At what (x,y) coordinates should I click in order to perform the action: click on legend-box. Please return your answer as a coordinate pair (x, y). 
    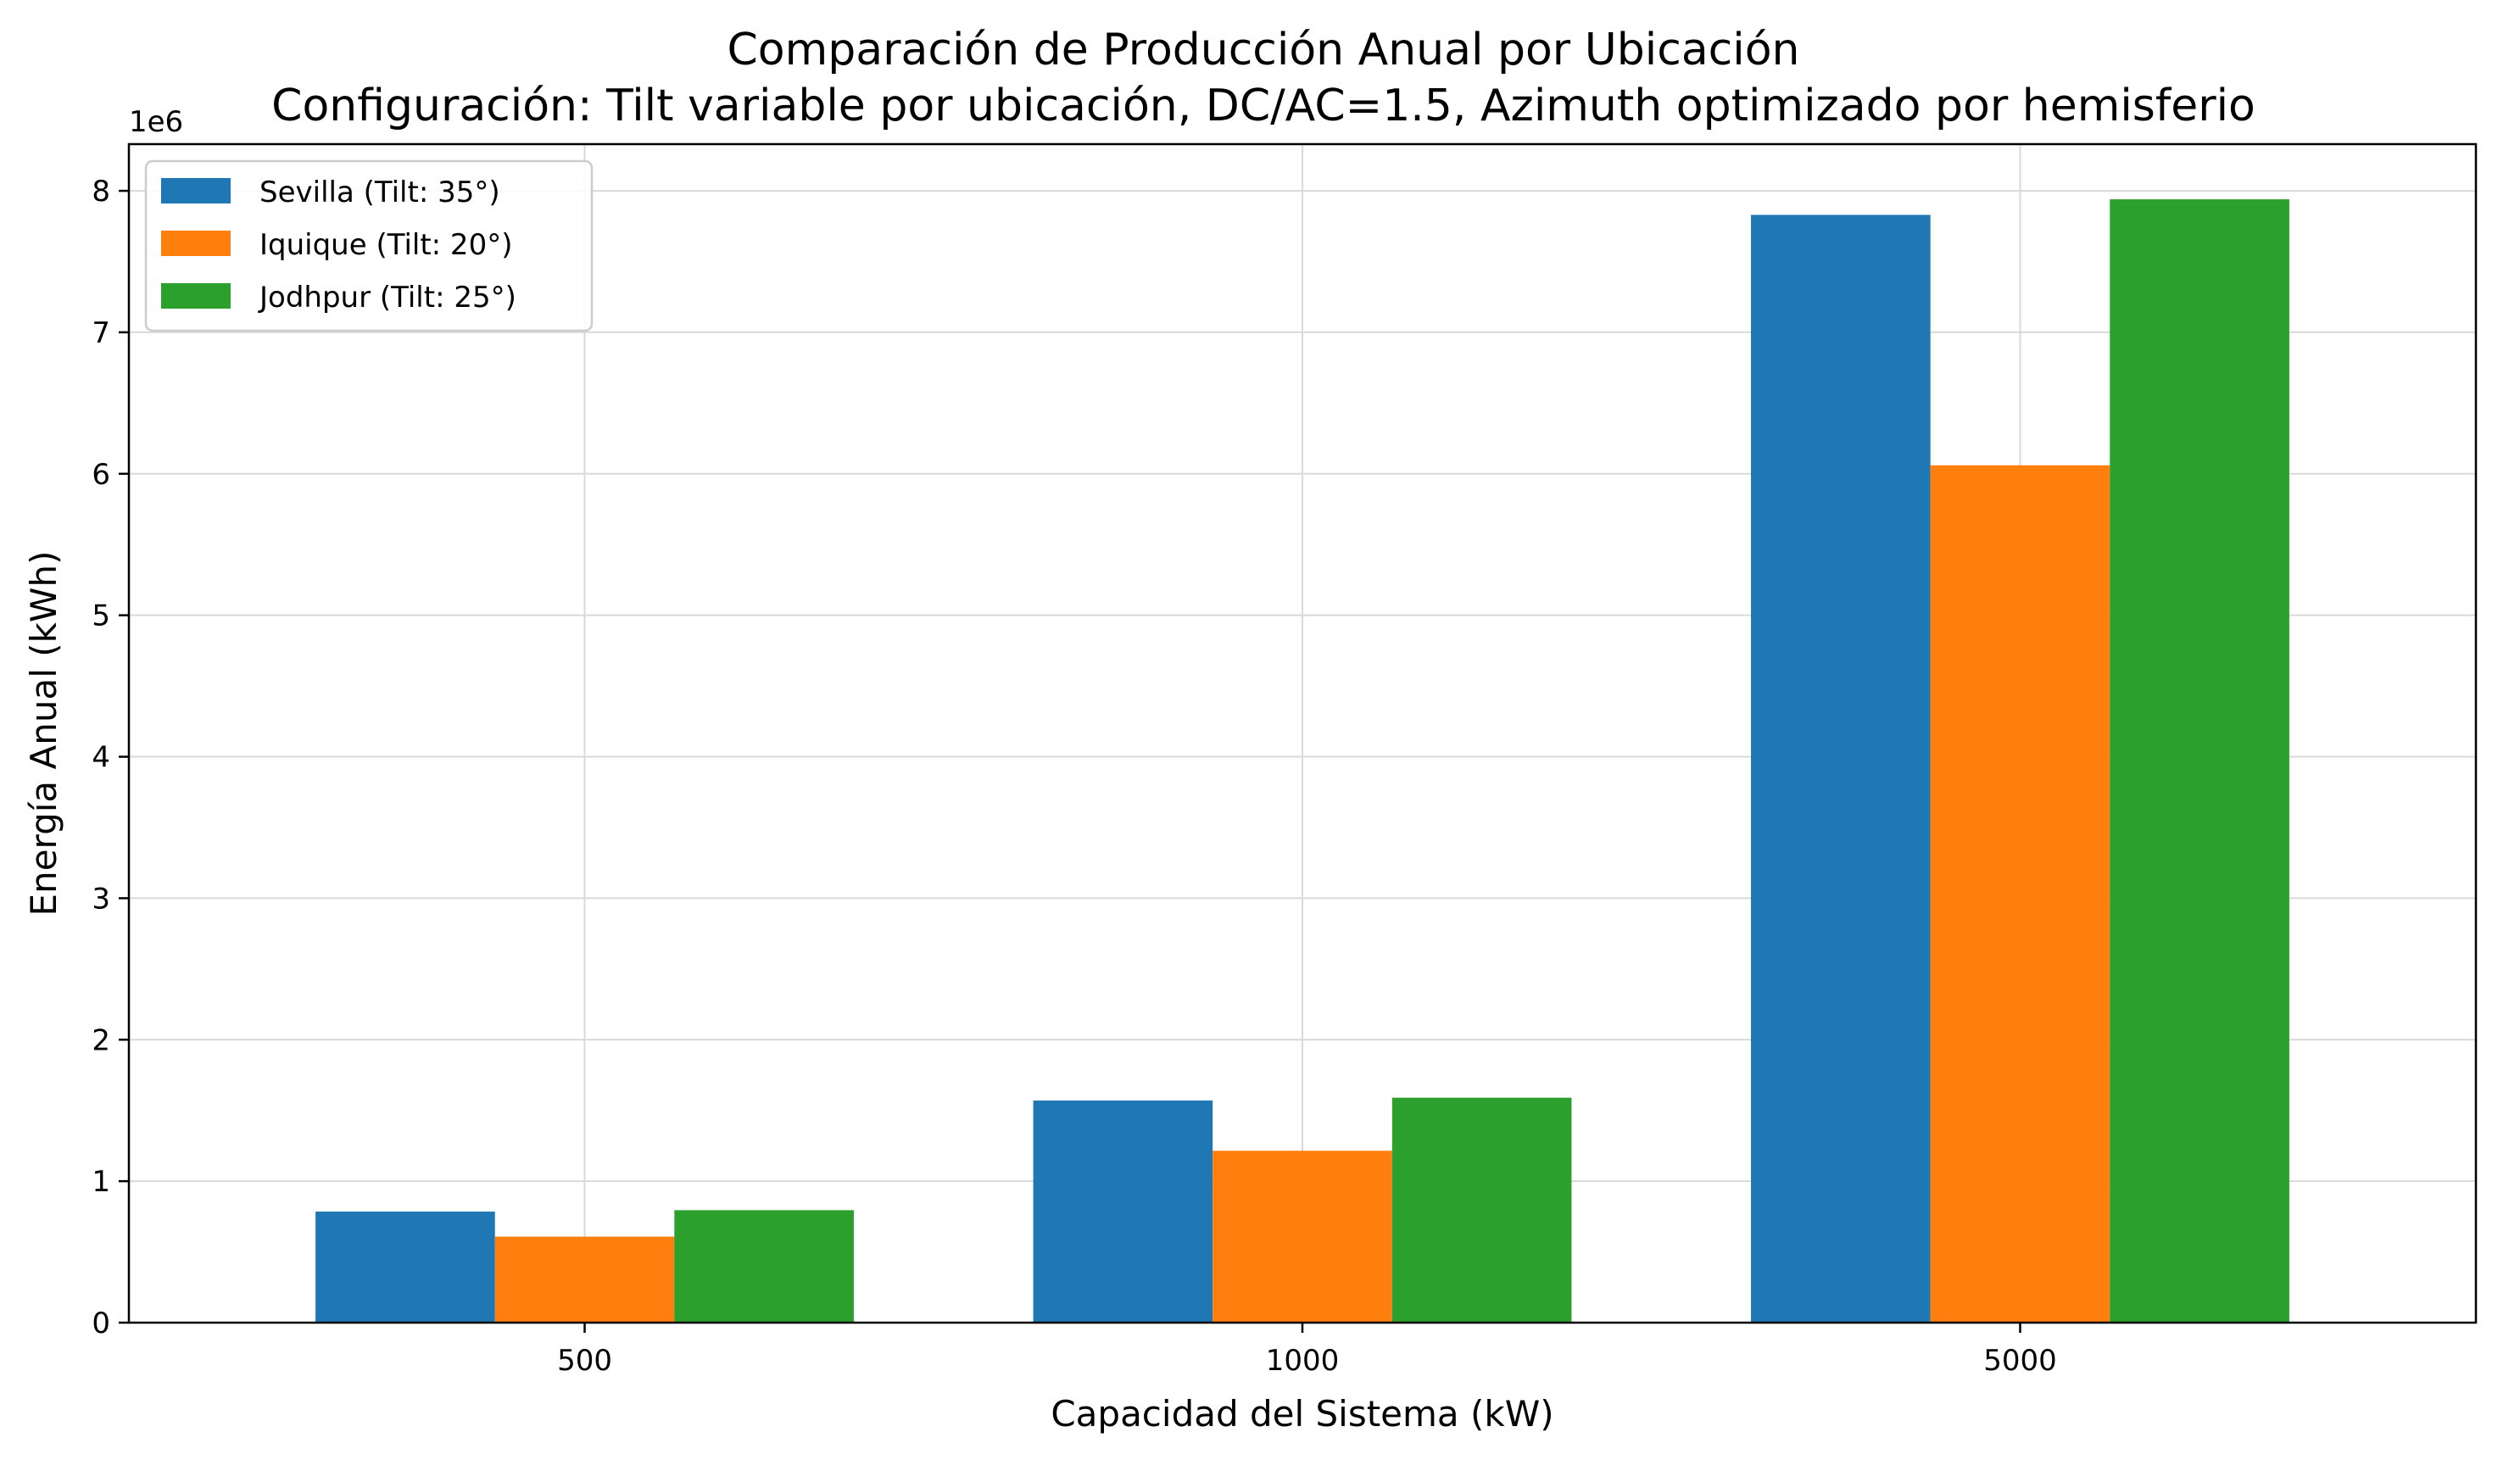
    Looking at the image, I should click on (369, 246).